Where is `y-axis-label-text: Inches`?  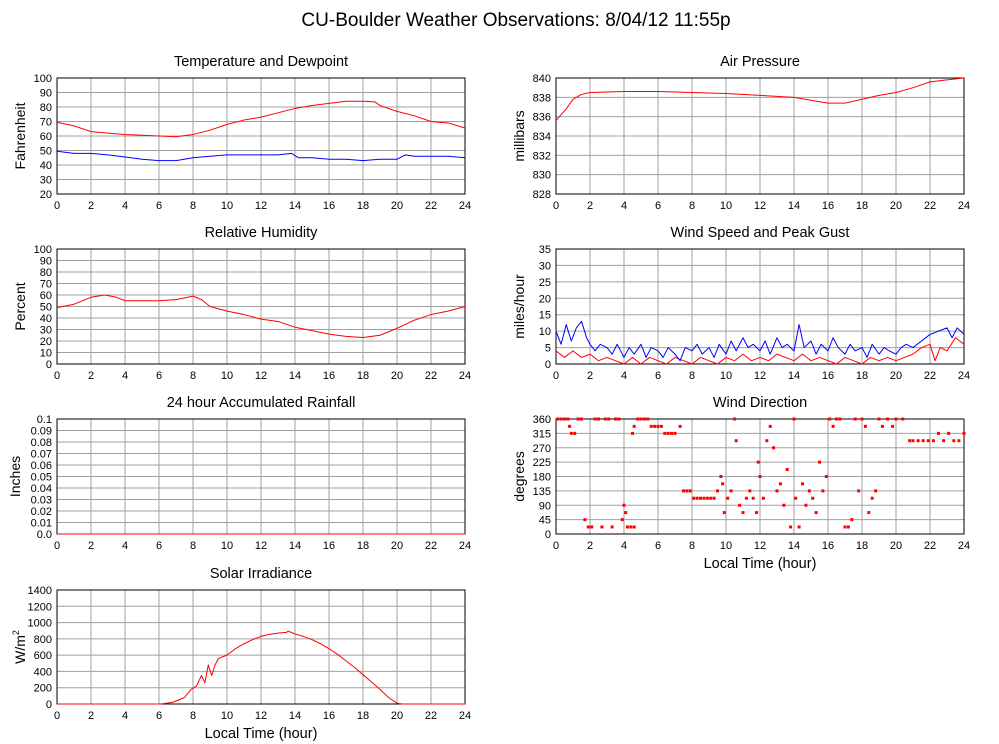 y-axis-label-text: Inches is located at coordinates (15, 476).